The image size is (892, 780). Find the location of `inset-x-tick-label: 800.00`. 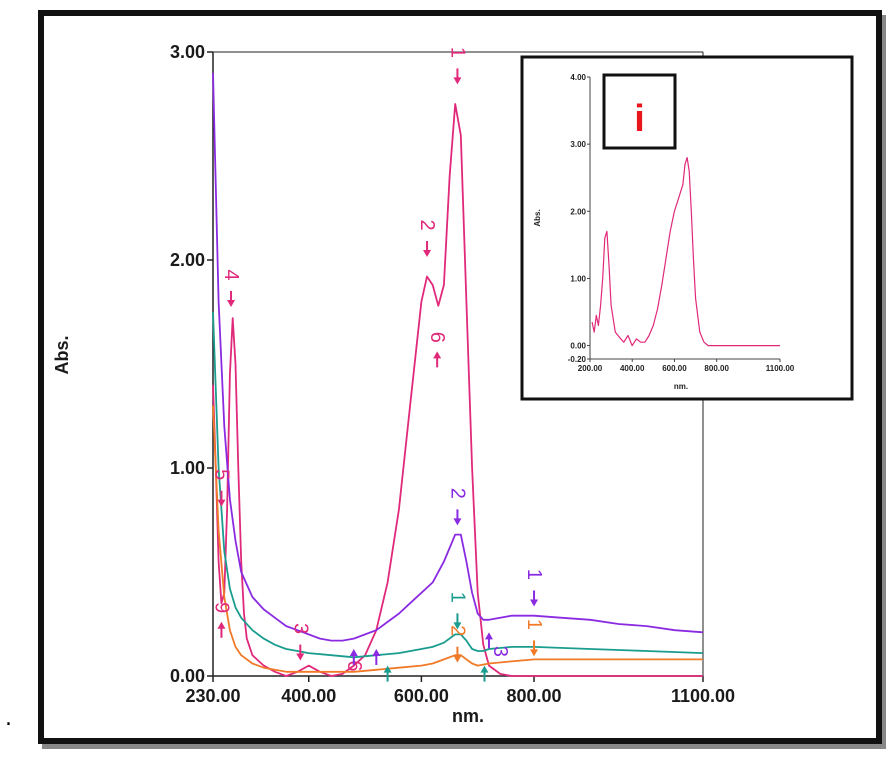

inset-x-tick-label: 800.00 is located at coordinates (716, 368).